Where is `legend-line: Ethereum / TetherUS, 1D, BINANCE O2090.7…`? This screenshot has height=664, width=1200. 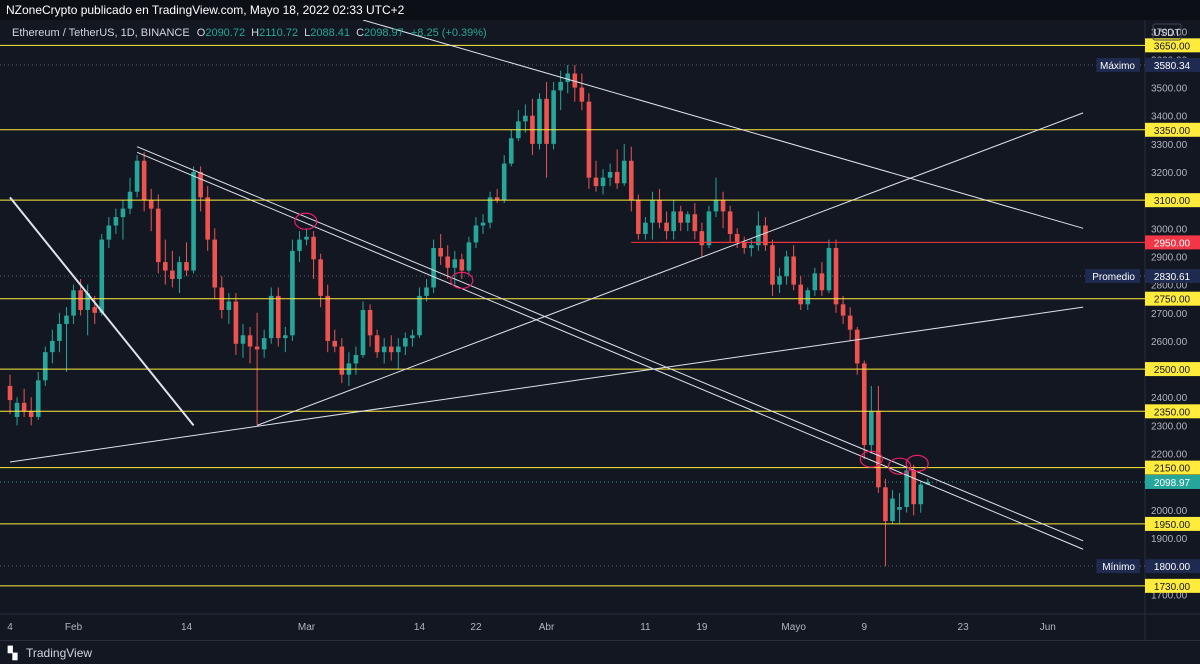 legend-line: Ethereum / TetherUS, 1D, BINANCE O2090.7… is located at coordinates (249, 33).